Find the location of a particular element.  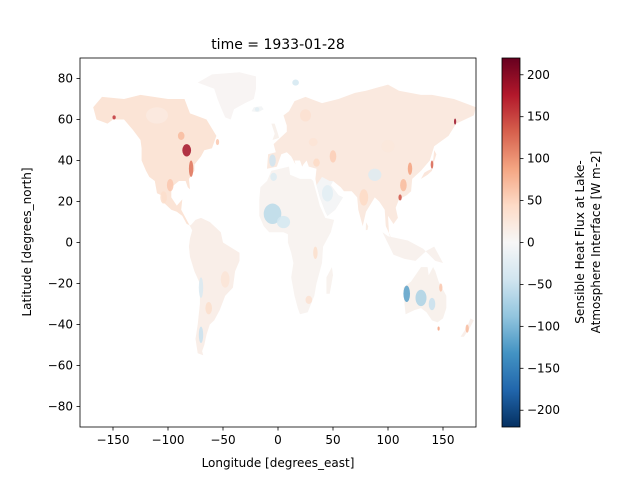

flux-hotspot-south-china-coast is located at coordinates (400, 197).